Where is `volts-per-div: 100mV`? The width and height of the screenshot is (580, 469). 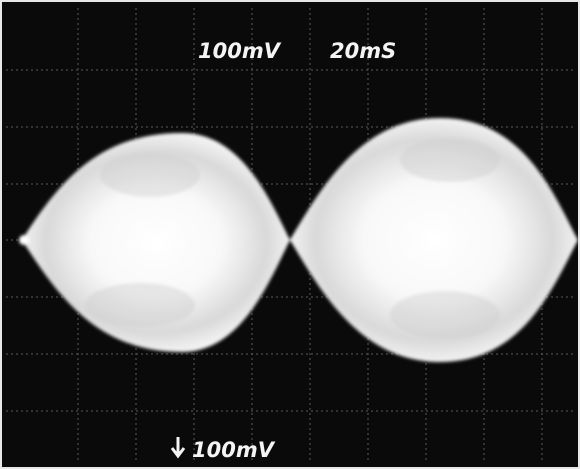 volts-per-div: 100mV is located at coordinates (240, 51).